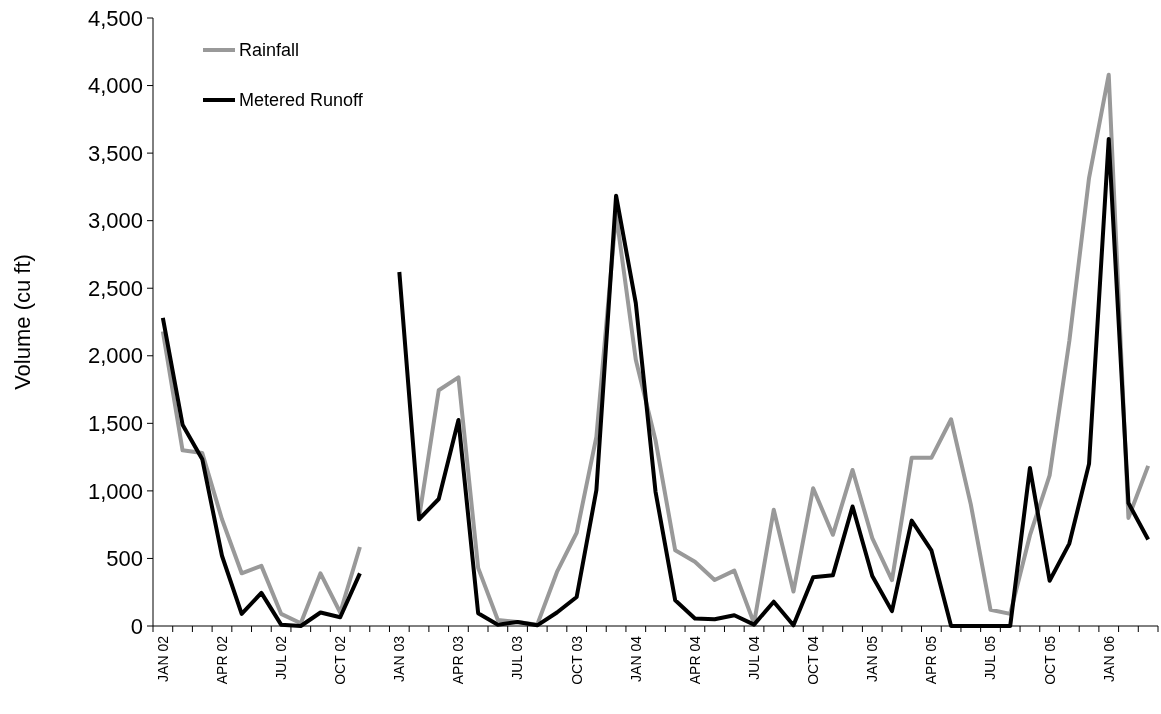 This screenshot has height=714, width=1161. Describe the element at coordinates (931, 660) in the screenshot. I see `x-tick-label: APR 05` at that location.